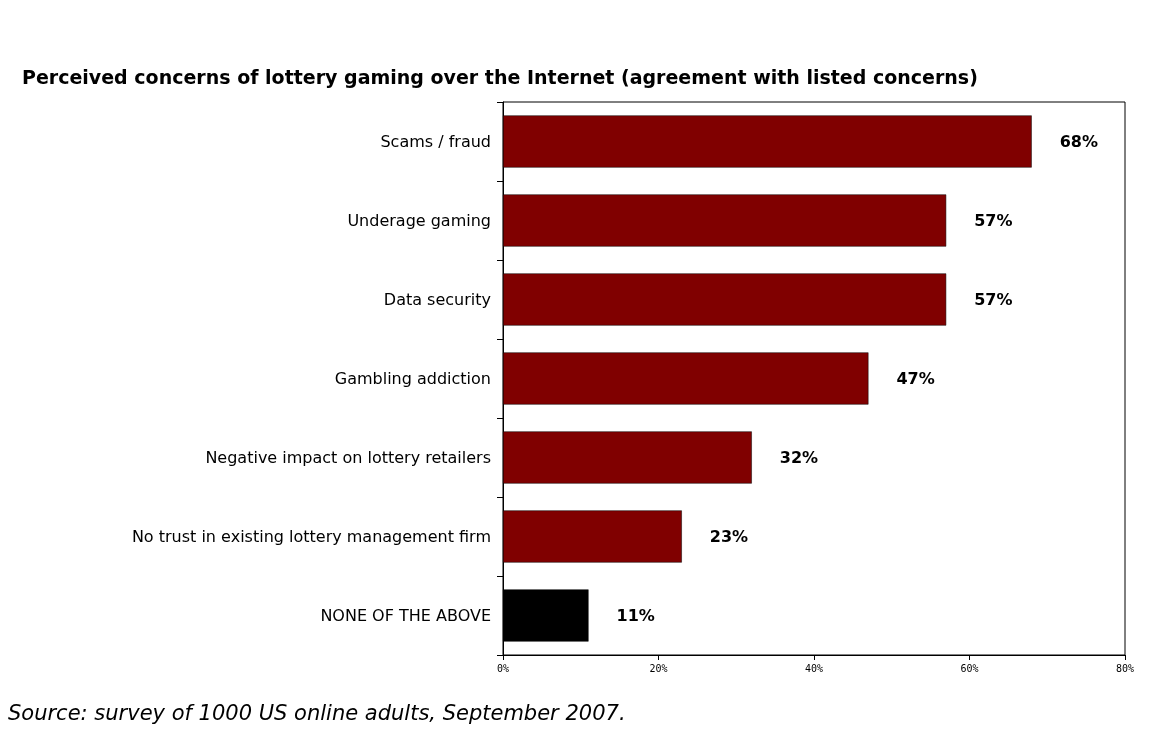 The image size is (1169, 740). What do you see at coordinates (814, 668) in the screenshot?
I see `x-tick-label: 40%` at bounding box center [814, 668].